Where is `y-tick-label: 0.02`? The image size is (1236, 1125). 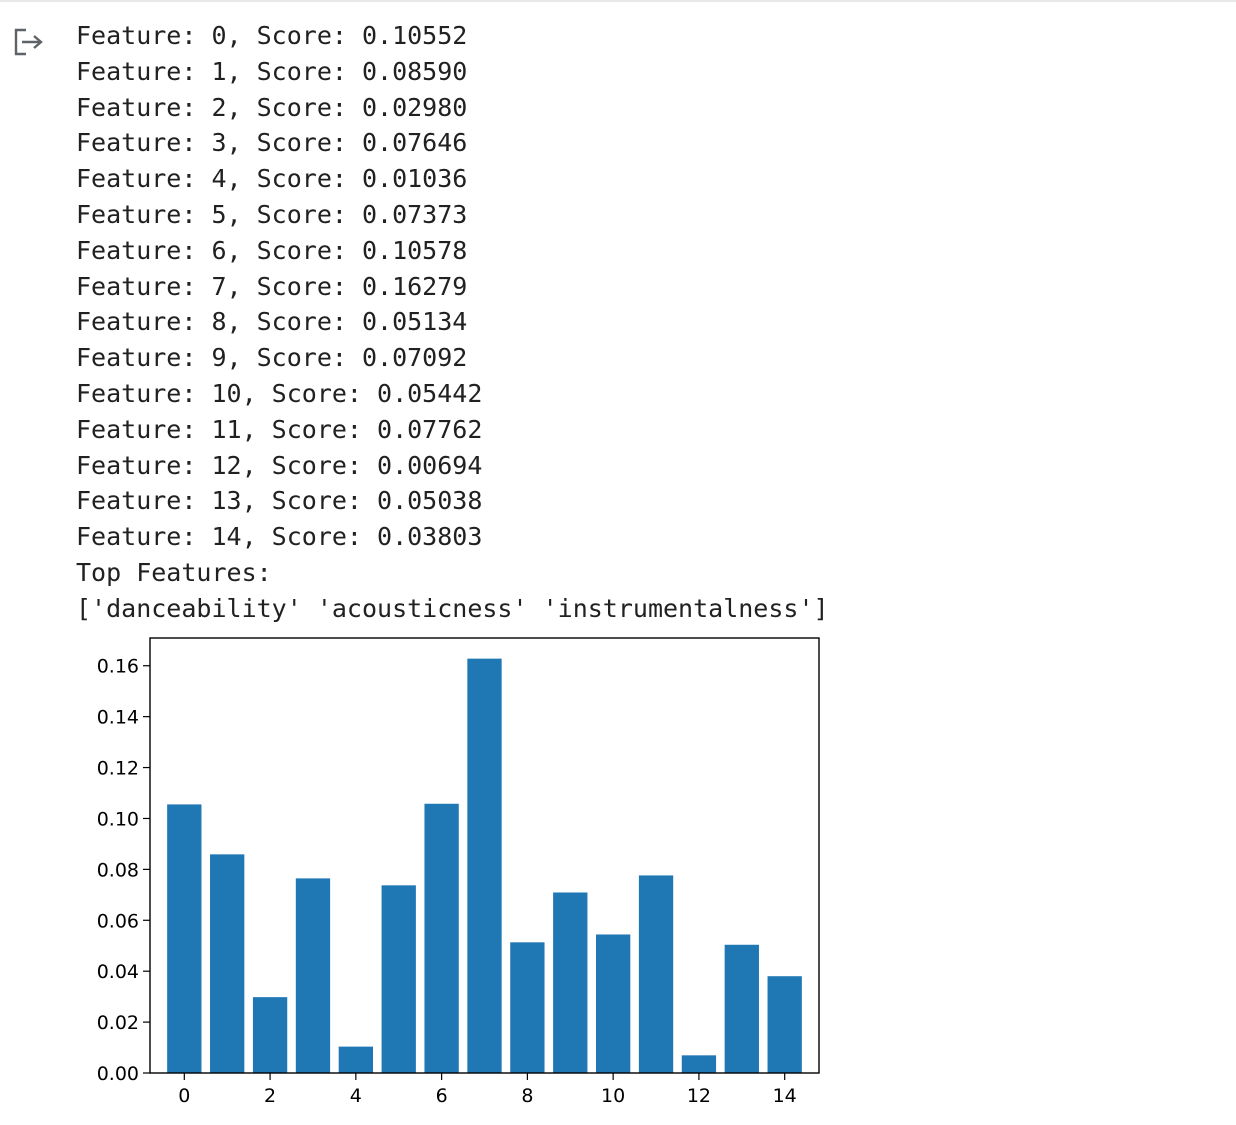
y-tick-label: 0.02 is located at coordinates (118, 1023).